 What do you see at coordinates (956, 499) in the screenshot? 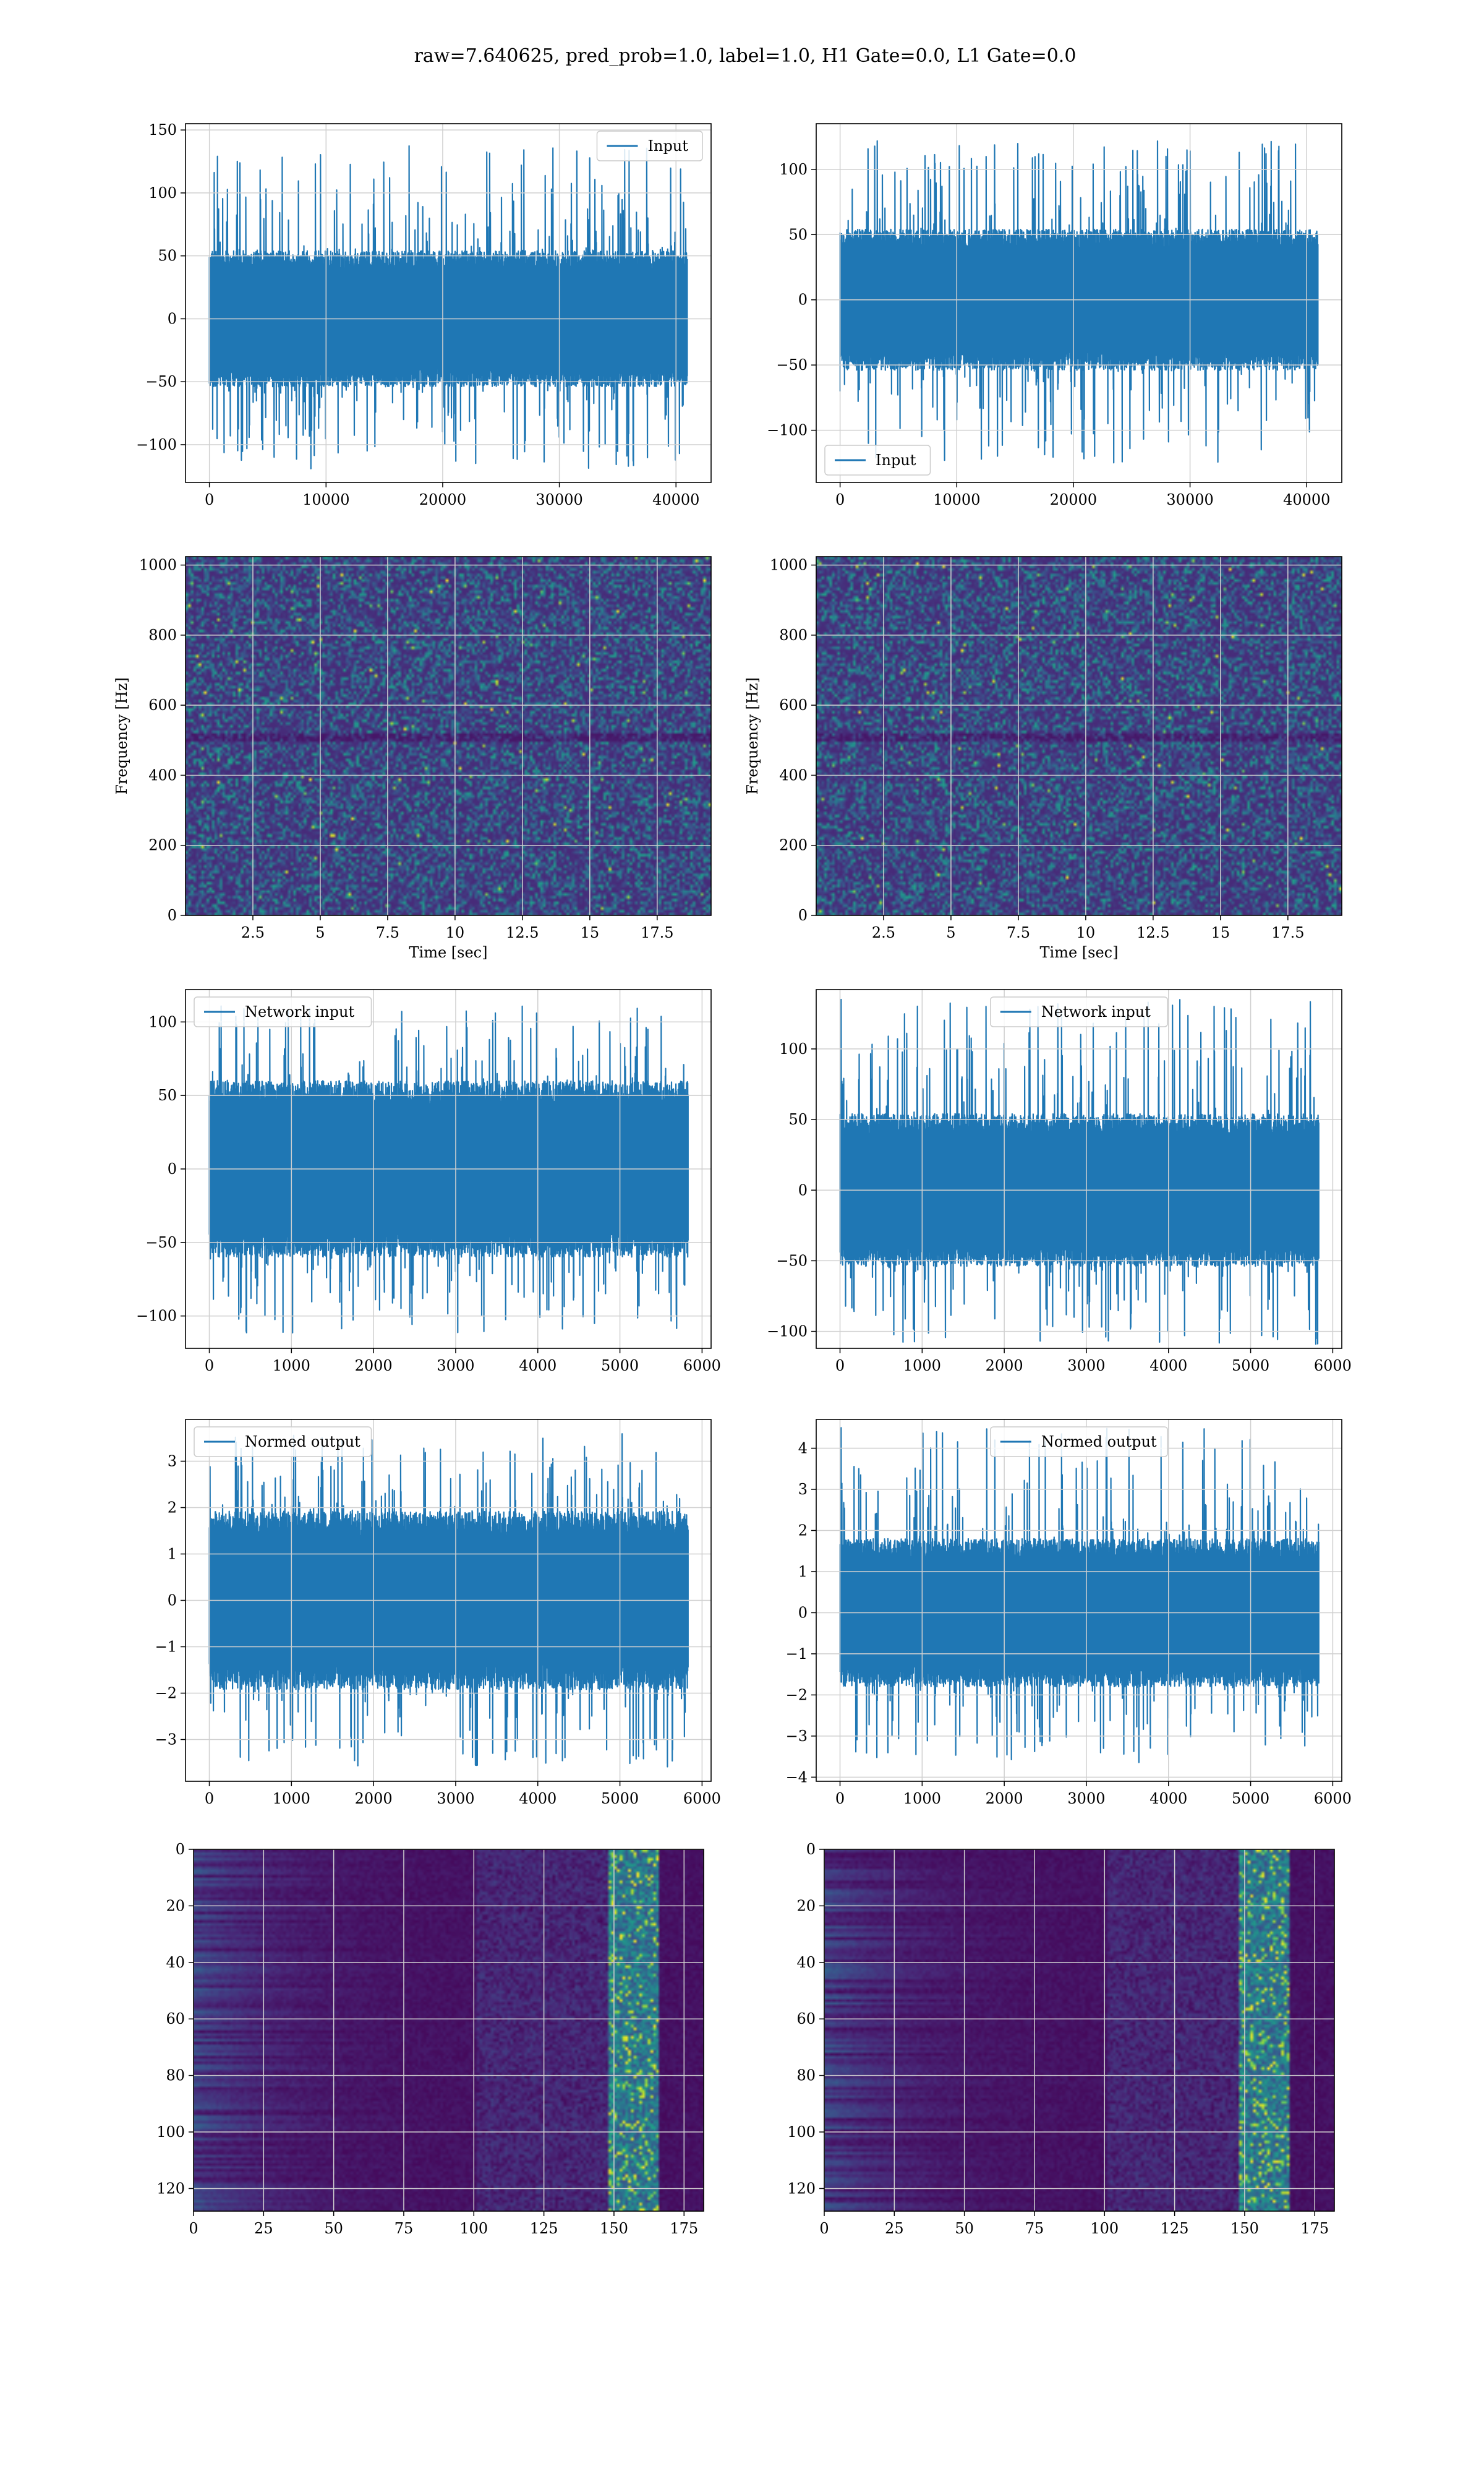
I see `x-tick-label: 10000` at bounding box center [956, 499].